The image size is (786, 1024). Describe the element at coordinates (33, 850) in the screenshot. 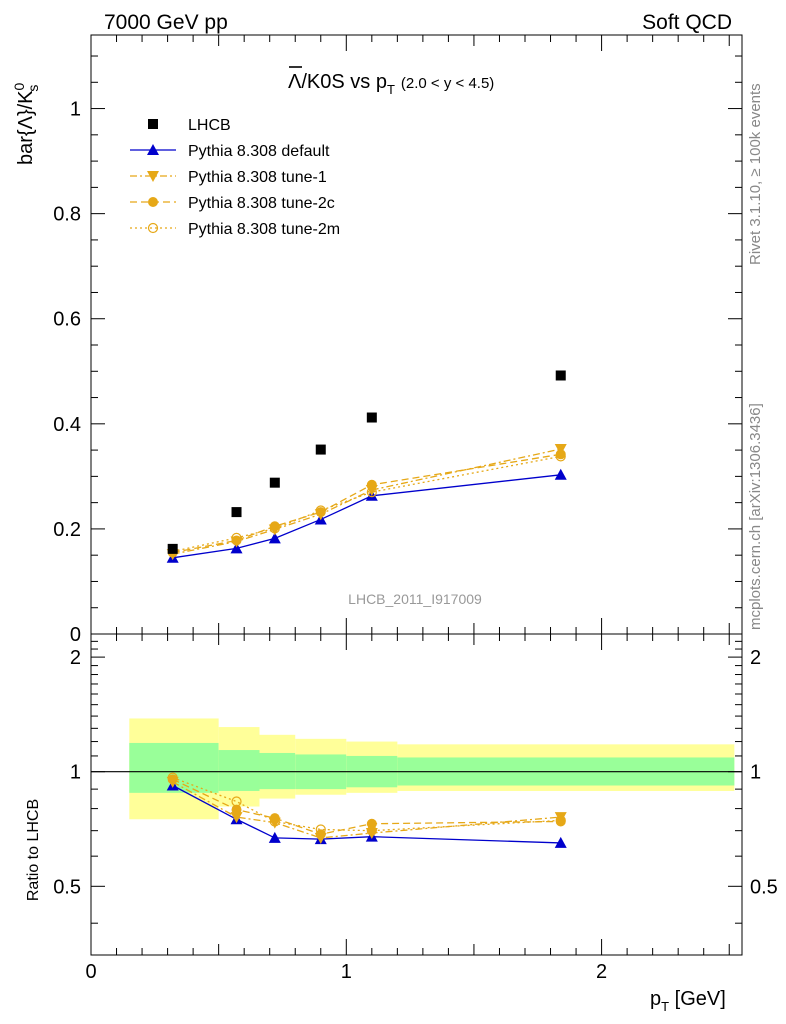

I see `ratio-axis-label: Ratio to LHCB` at that location.